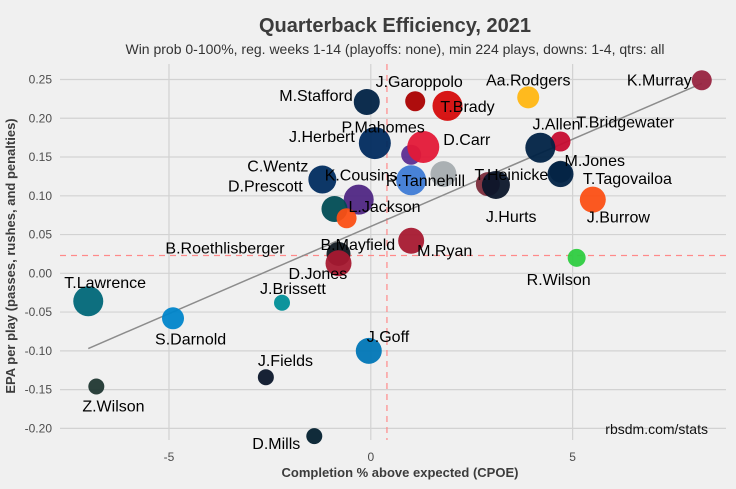 This screenshot has height=489, width=736. I want to click on y-tick-label: -0.15, so click(39, 390).